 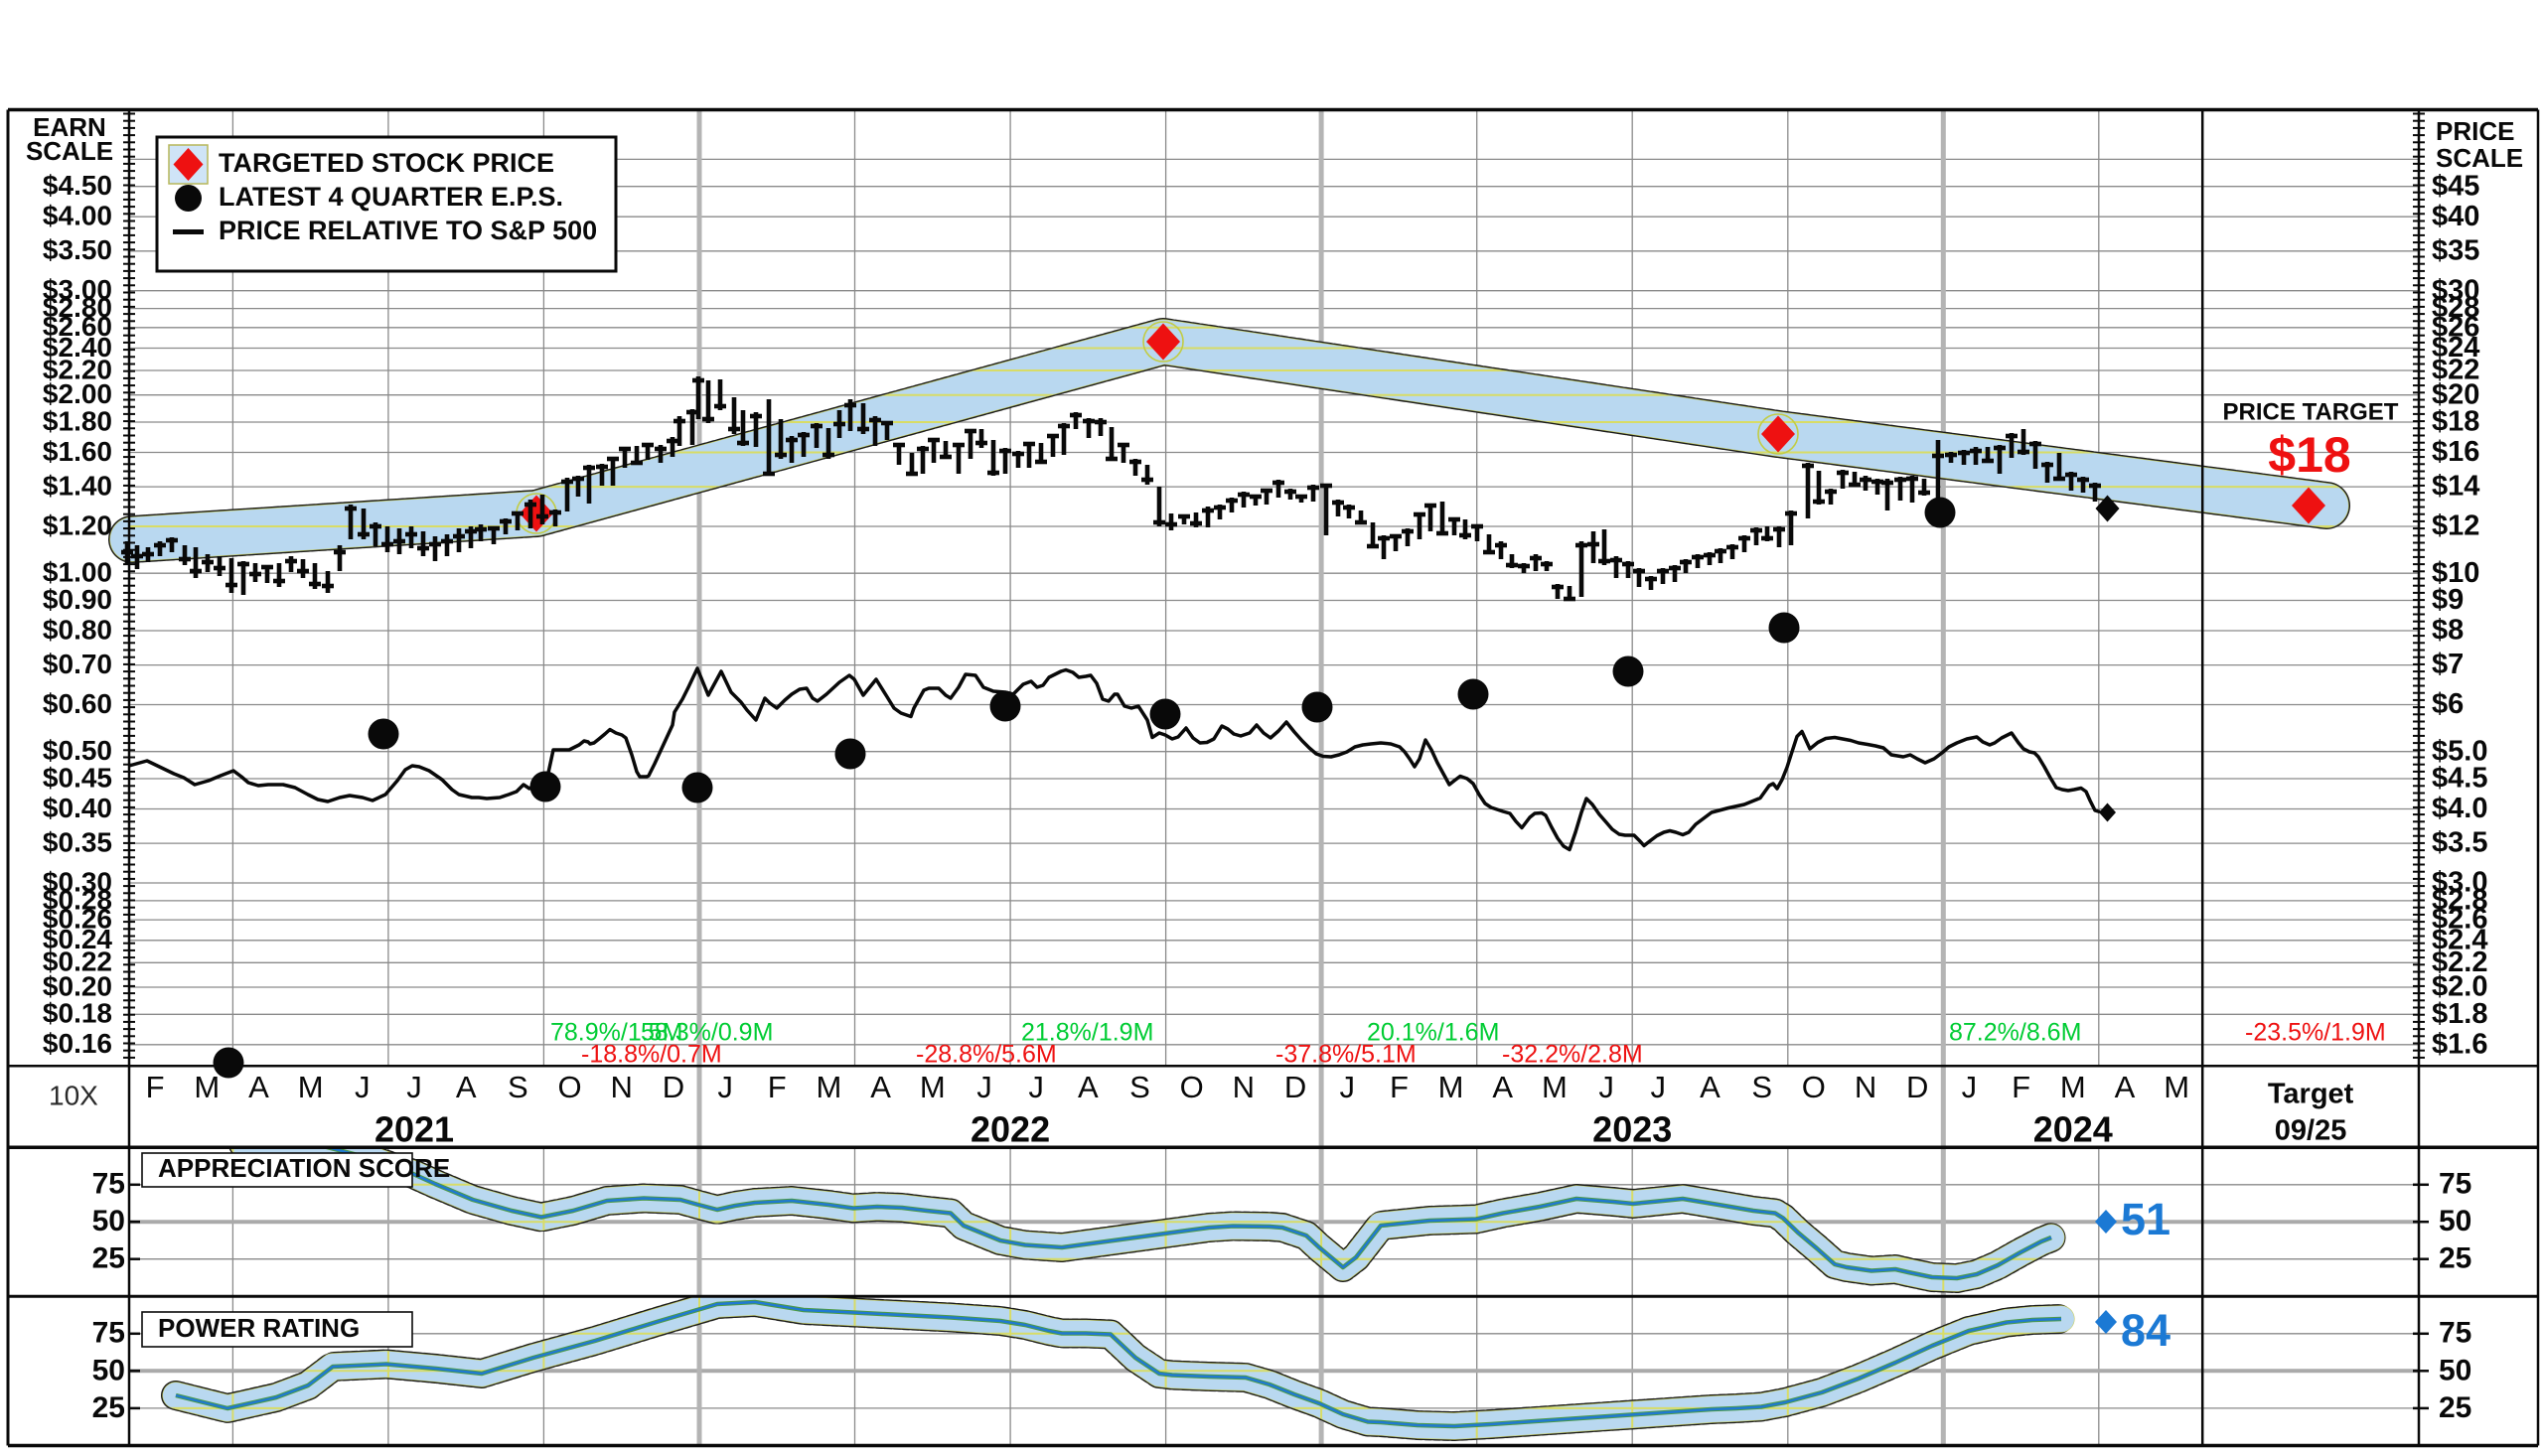 What do you see at coordinates (69, 127) in the screenshot?
I see `svg-text: EARN` at bounding box center [69, 127].